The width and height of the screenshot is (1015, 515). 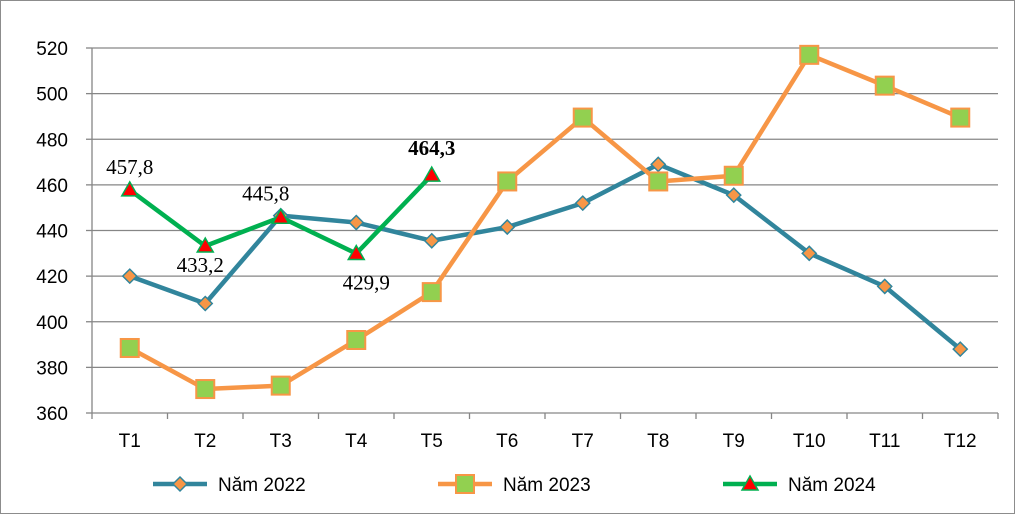 I want to click on x-tick-label: T6, so click(x=507, y=441).